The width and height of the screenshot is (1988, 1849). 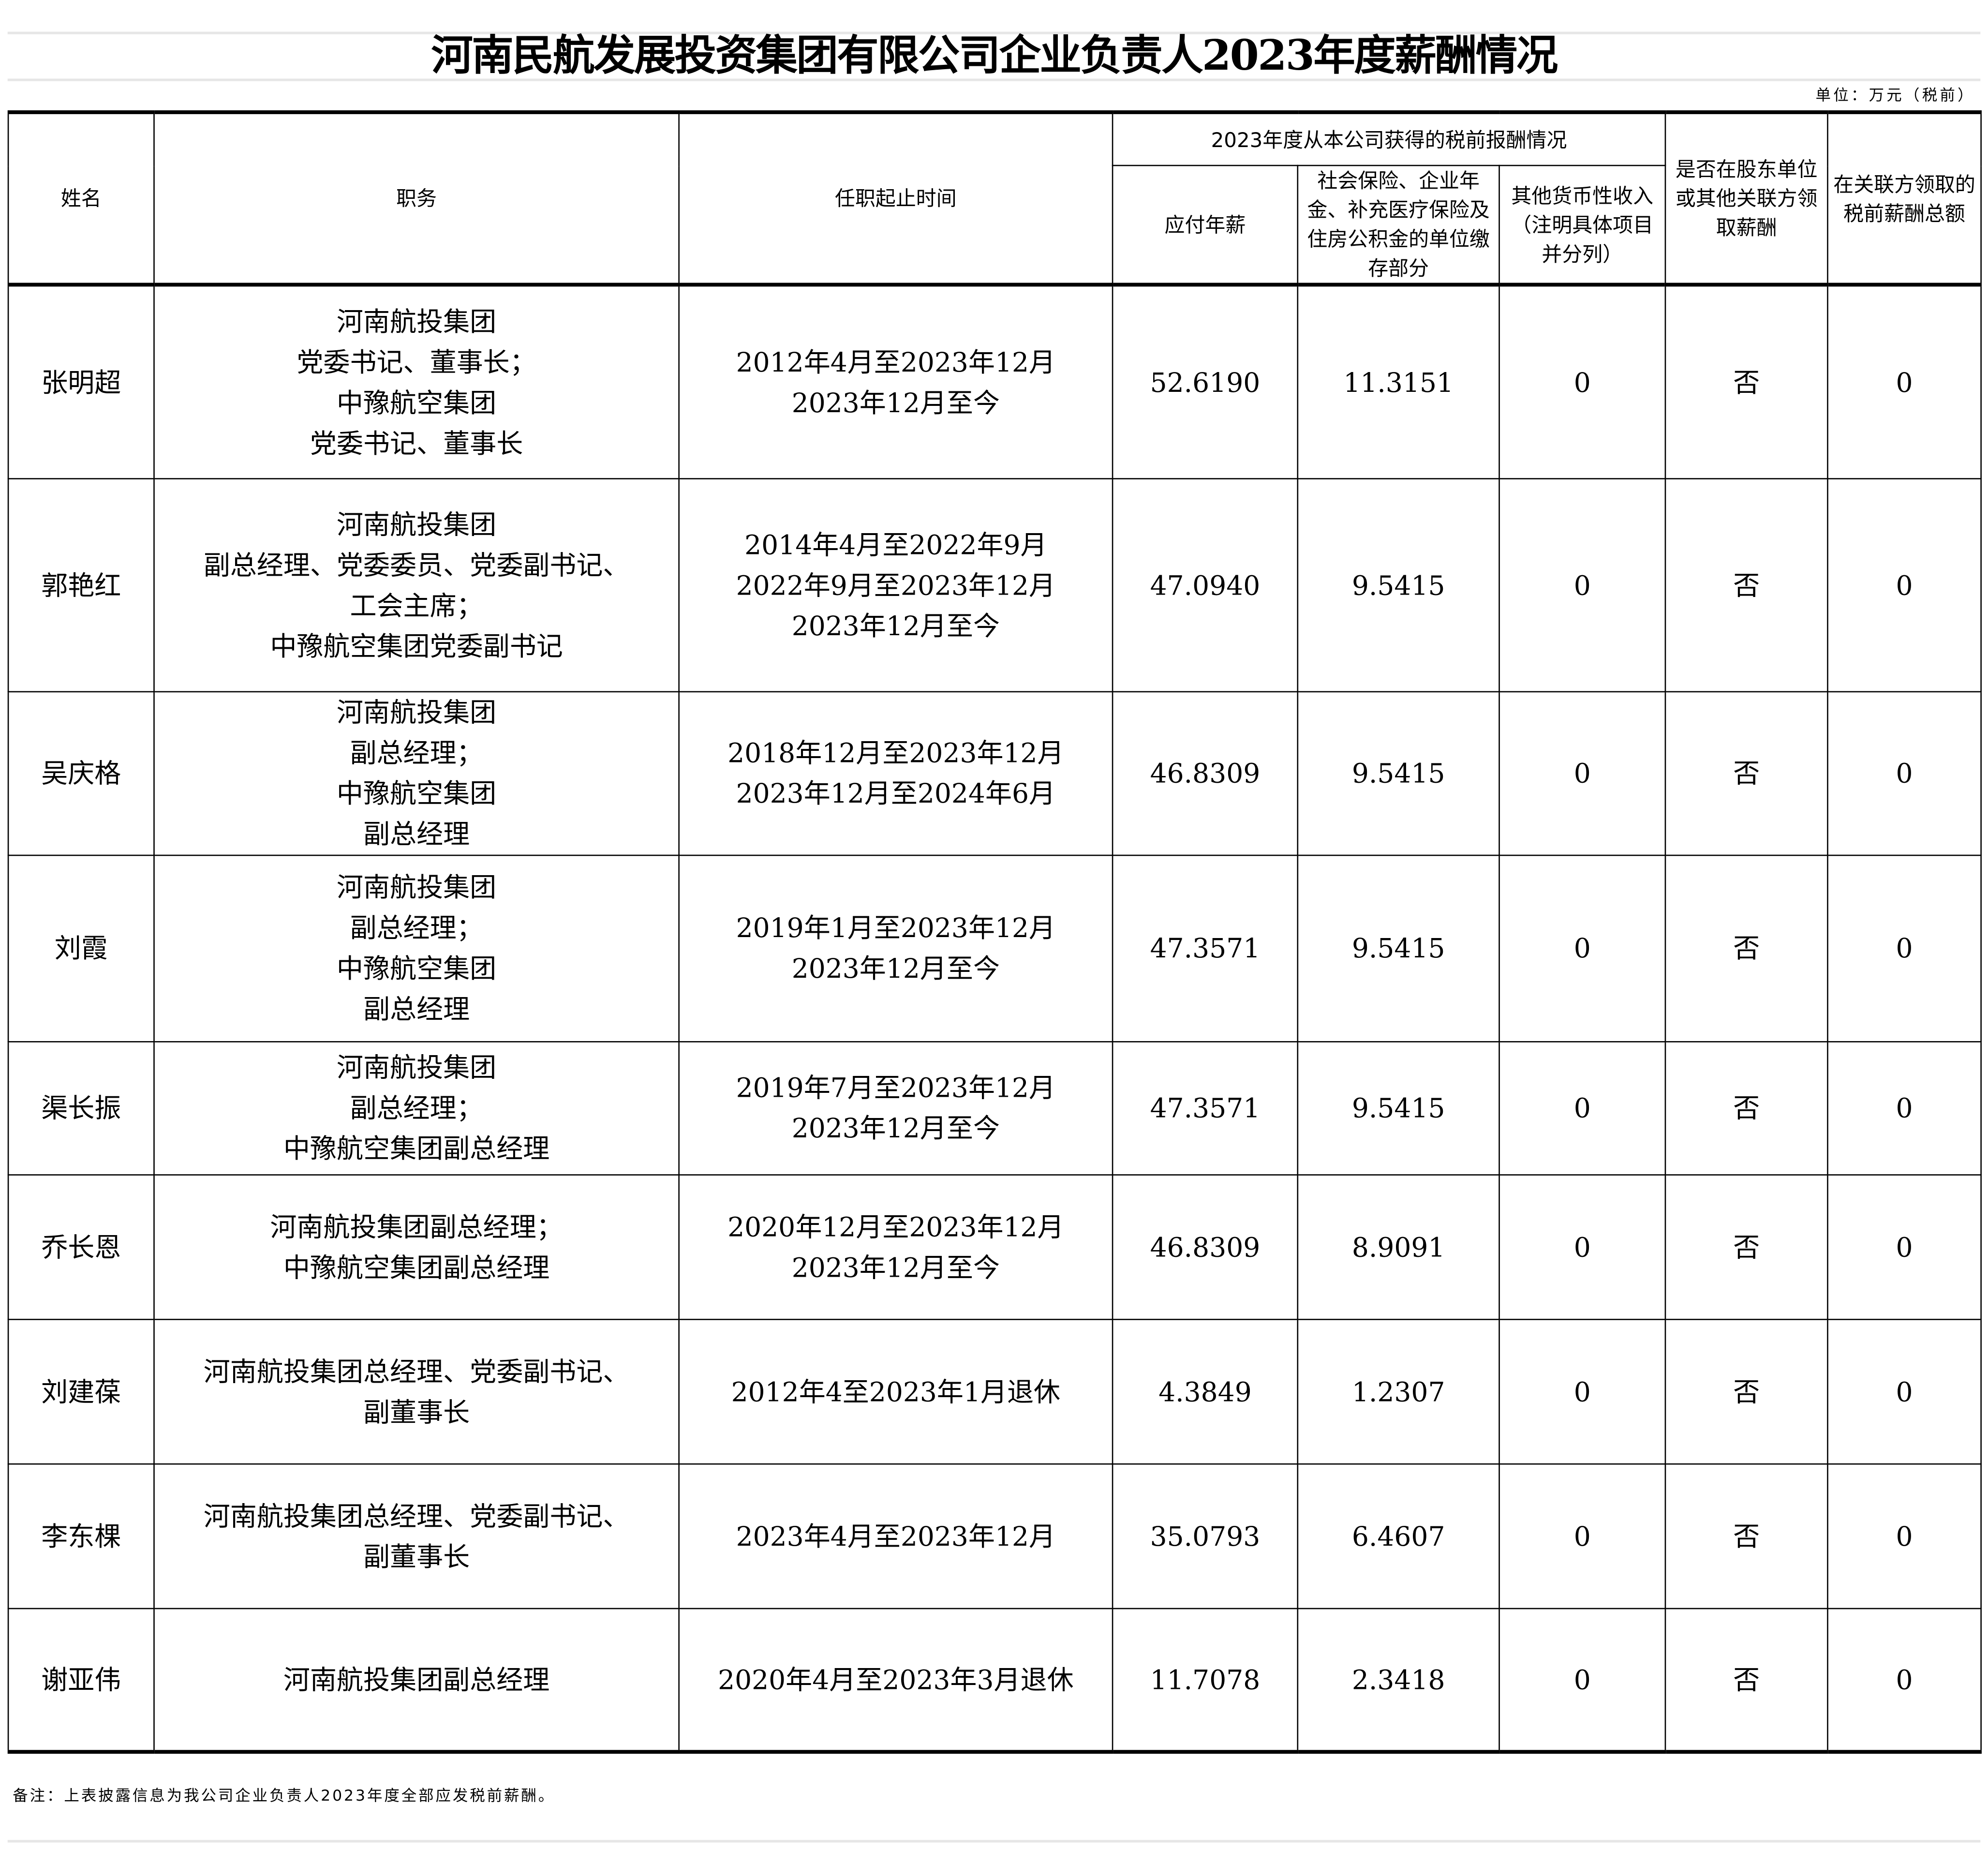 I want to click on cell-salary: 4.3849, so click(x=1205, y=1392).